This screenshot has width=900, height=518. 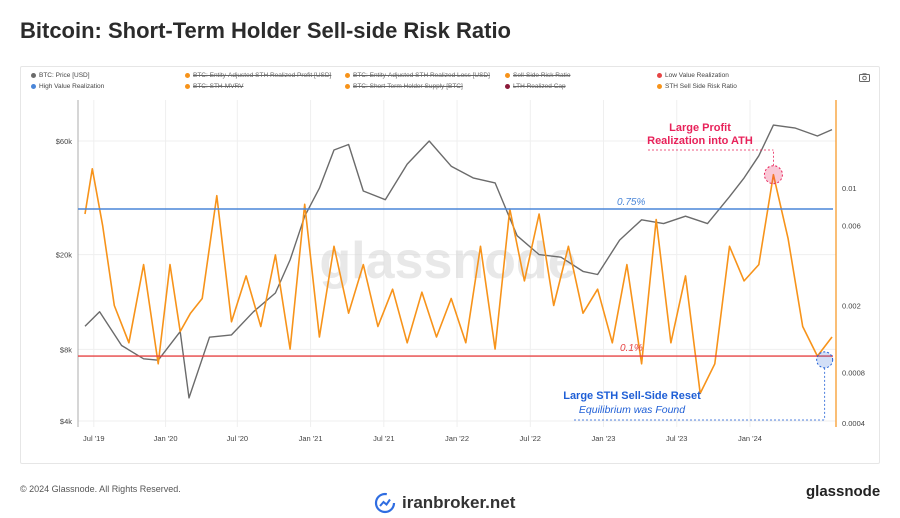 I want to click on y-right-tick-label: 0.0008, so click(x=853, y=372).